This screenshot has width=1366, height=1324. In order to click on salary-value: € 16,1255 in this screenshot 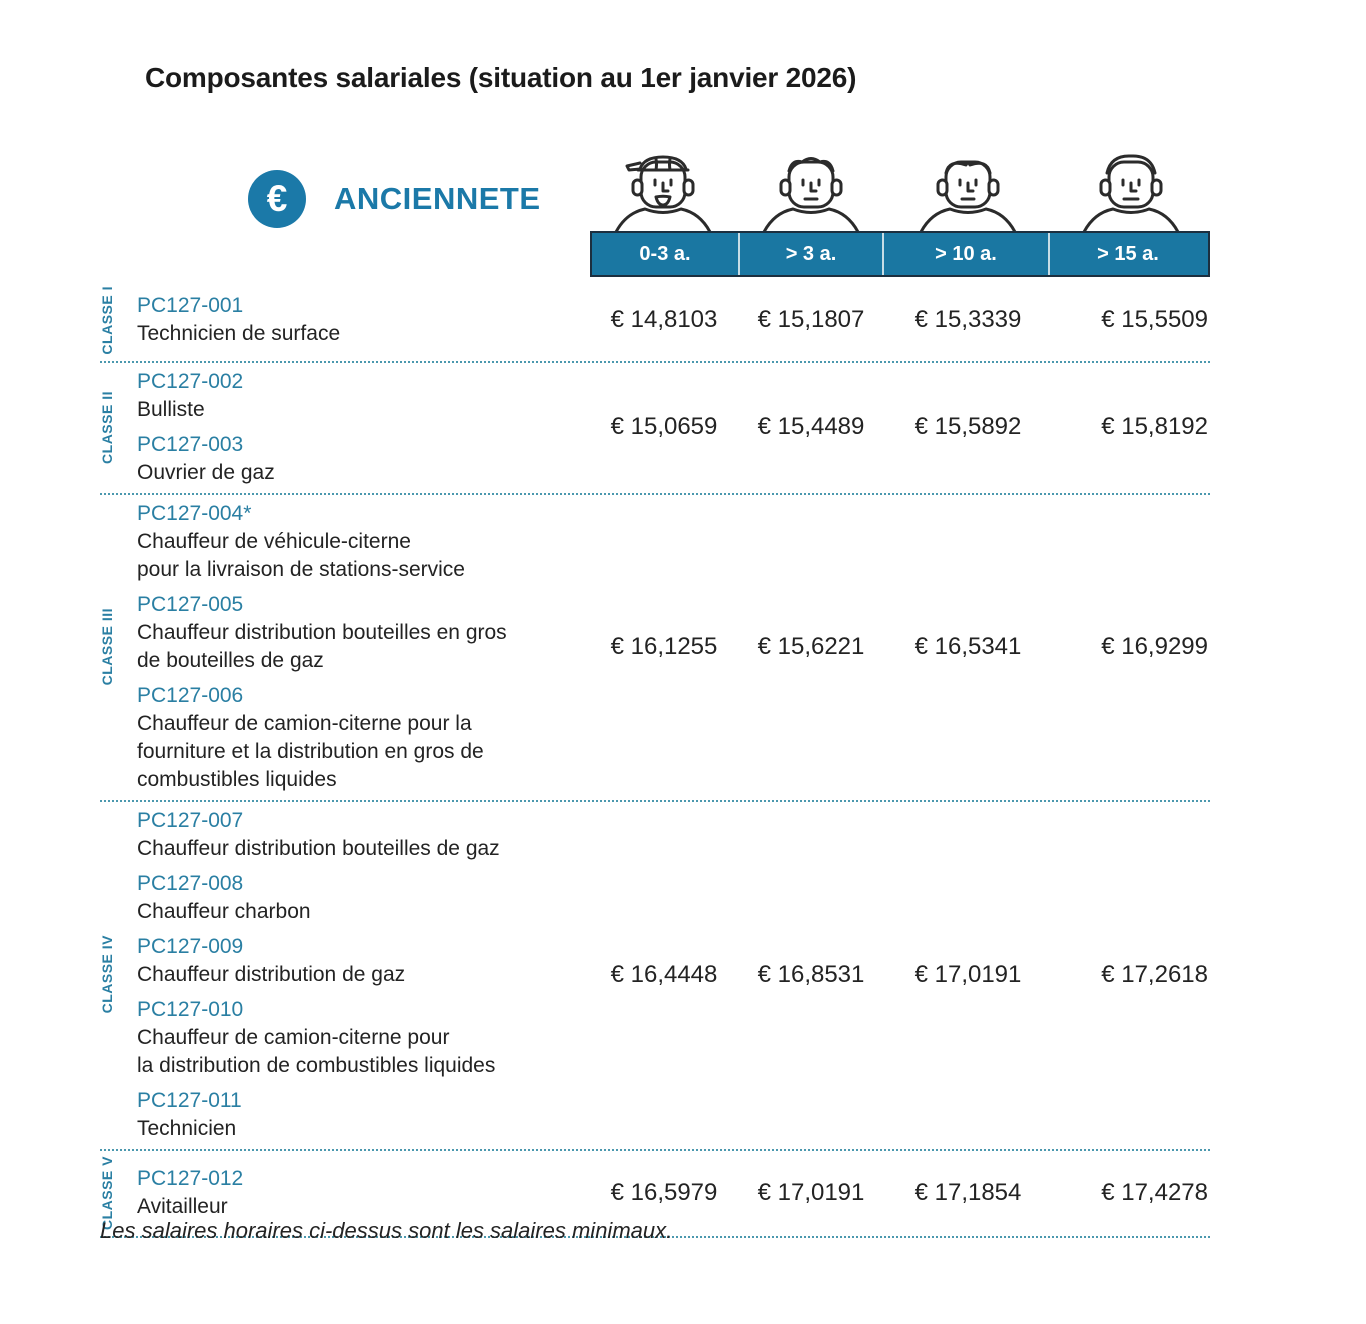, I will do `click(664, 646)`.